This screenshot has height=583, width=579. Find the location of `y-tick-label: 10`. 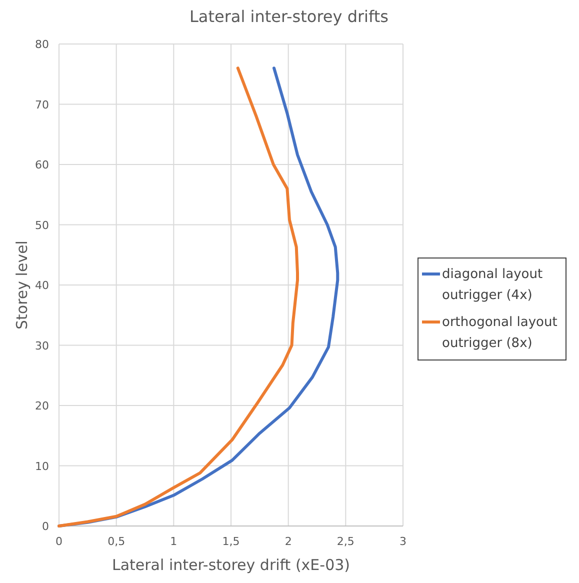

y-tick-label: 10 is located at coordinates (42, 466).